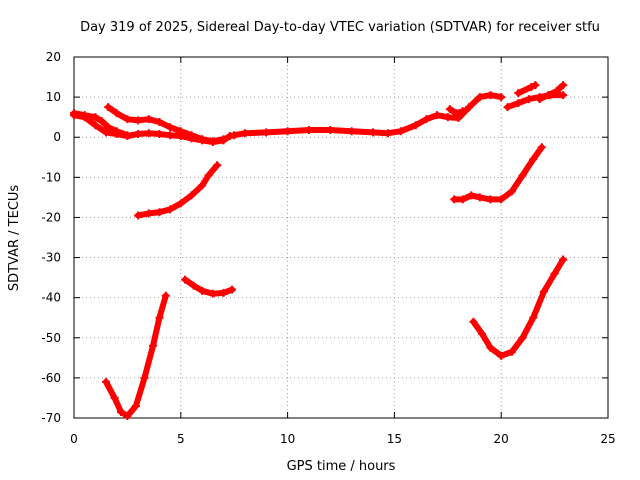 Image resolution: width=640 pixels, height=480 pixels. What do you see at coordinates (53, 57) in the screenshot?
I see `y-tick-label: 20` at bounding box center [53, 57].